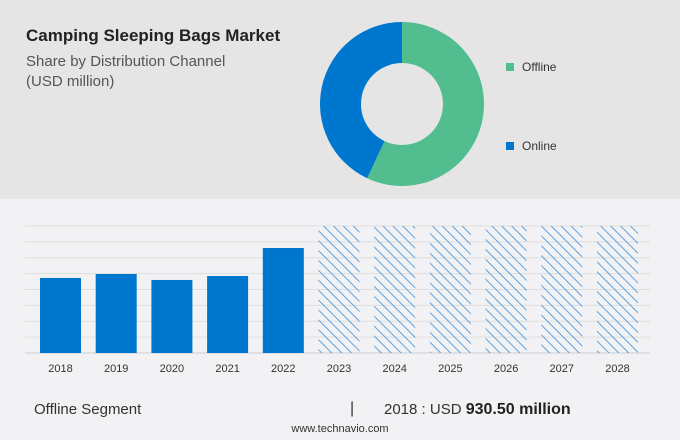  Describe the element at coordinates (60, 315) in the screenshot. I see `bar-2018` at that location.